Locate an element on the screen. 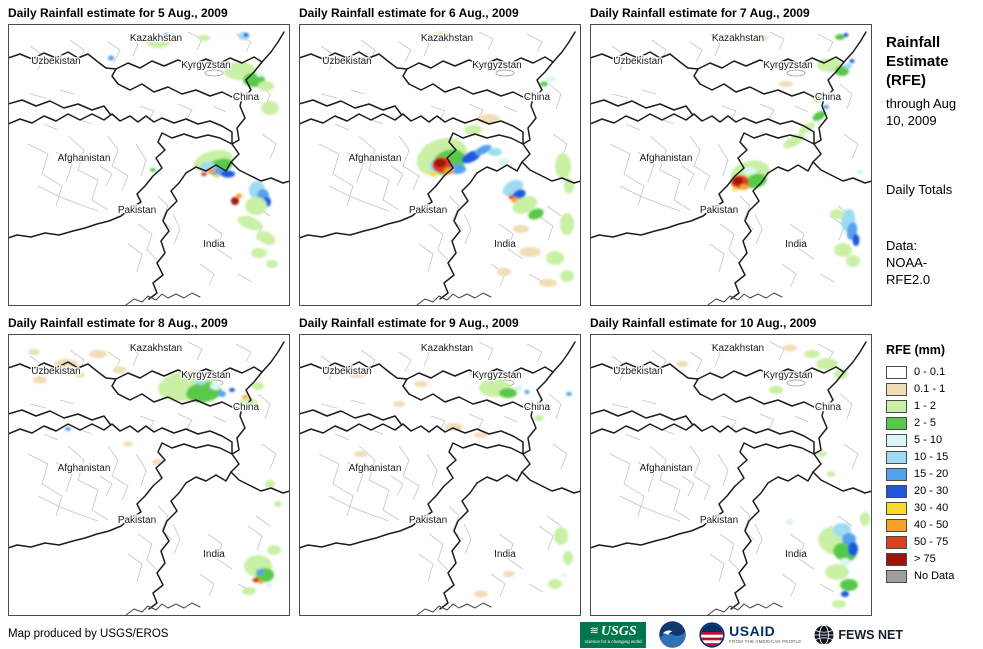  legend-label: 2 - 5 is located at coordinates (925, 423).